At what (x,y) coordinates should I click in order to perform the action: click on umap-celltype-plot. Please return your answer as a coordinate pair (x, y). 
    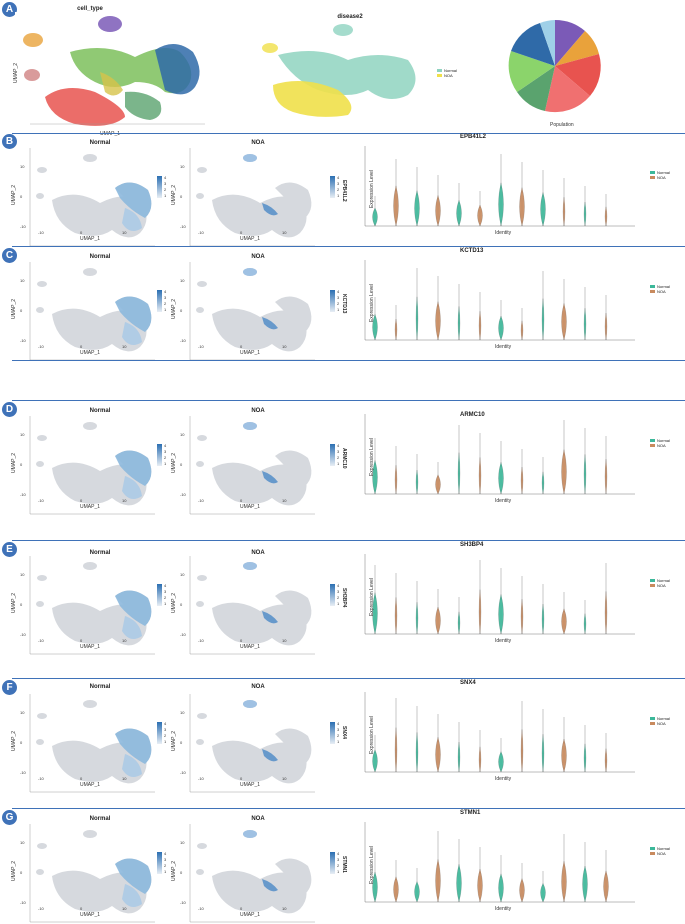
    Looking at the image, I should click on (115, 71).